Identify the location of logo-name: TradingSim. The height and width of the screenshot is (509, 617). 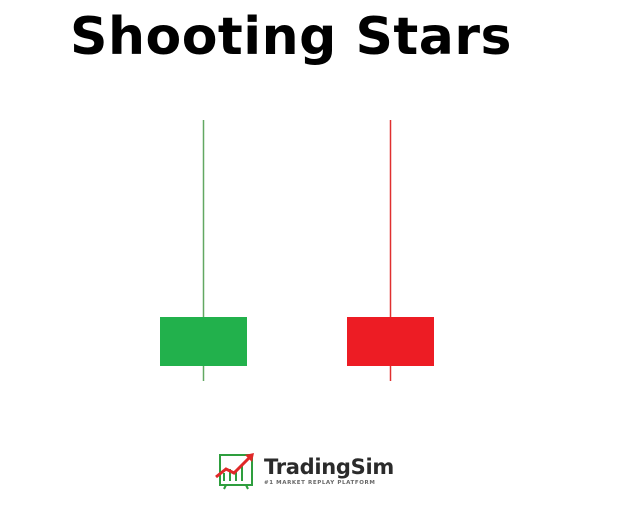
(329, 467).